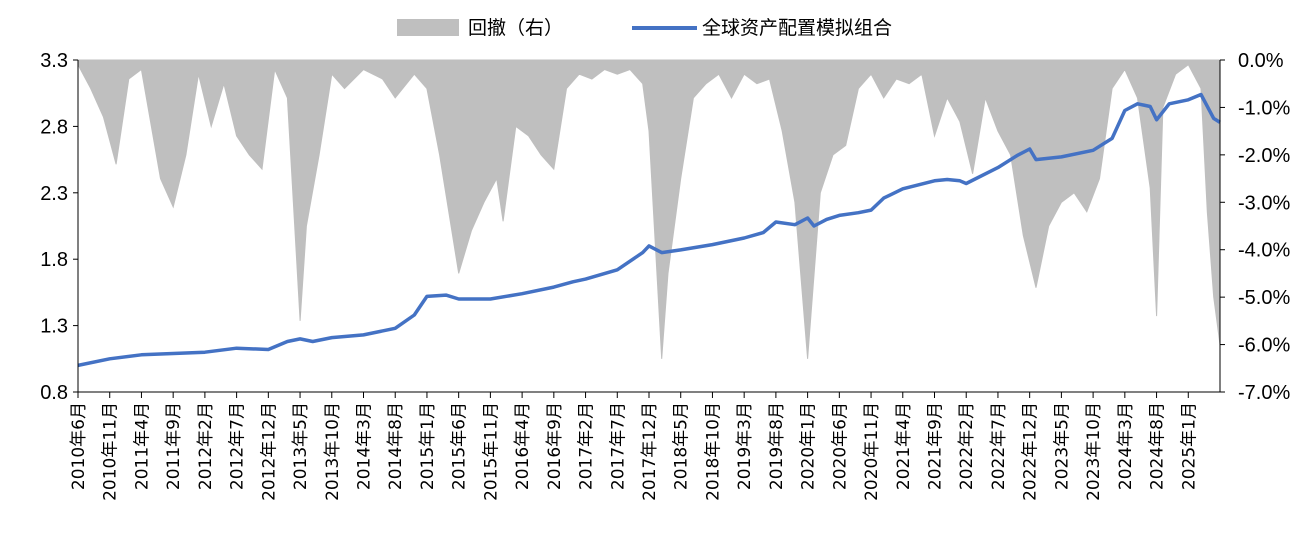 The width and height of the screenshot is (1311, 540). Describe the element at coordinates (1158, 446) in the screenshot. I see `x-tick-label: 2024年8月` at that location.